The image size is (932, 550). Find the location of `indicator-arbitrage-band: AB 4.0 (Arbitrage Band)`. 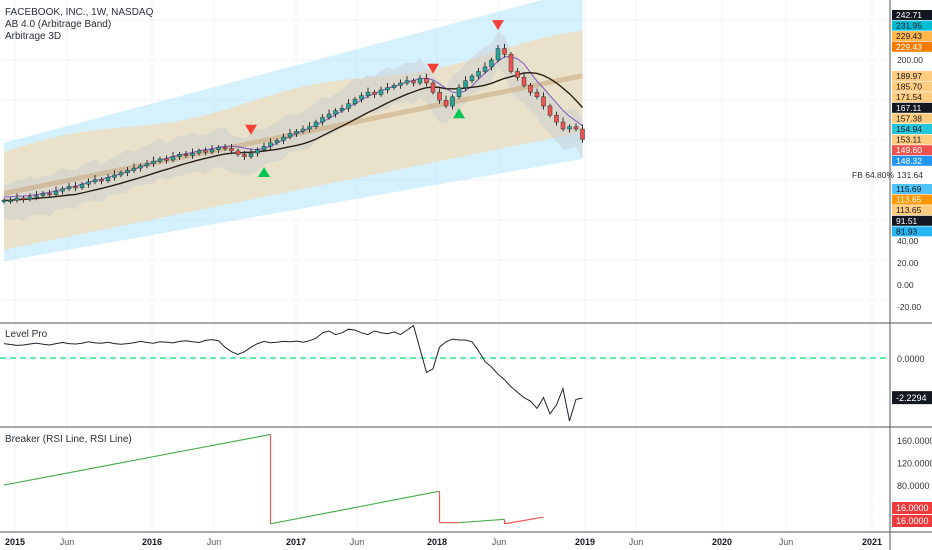

indicator-arbitrage-band: AB 4.0 (Arbitrage Band) is located at coordinates (58, 24).